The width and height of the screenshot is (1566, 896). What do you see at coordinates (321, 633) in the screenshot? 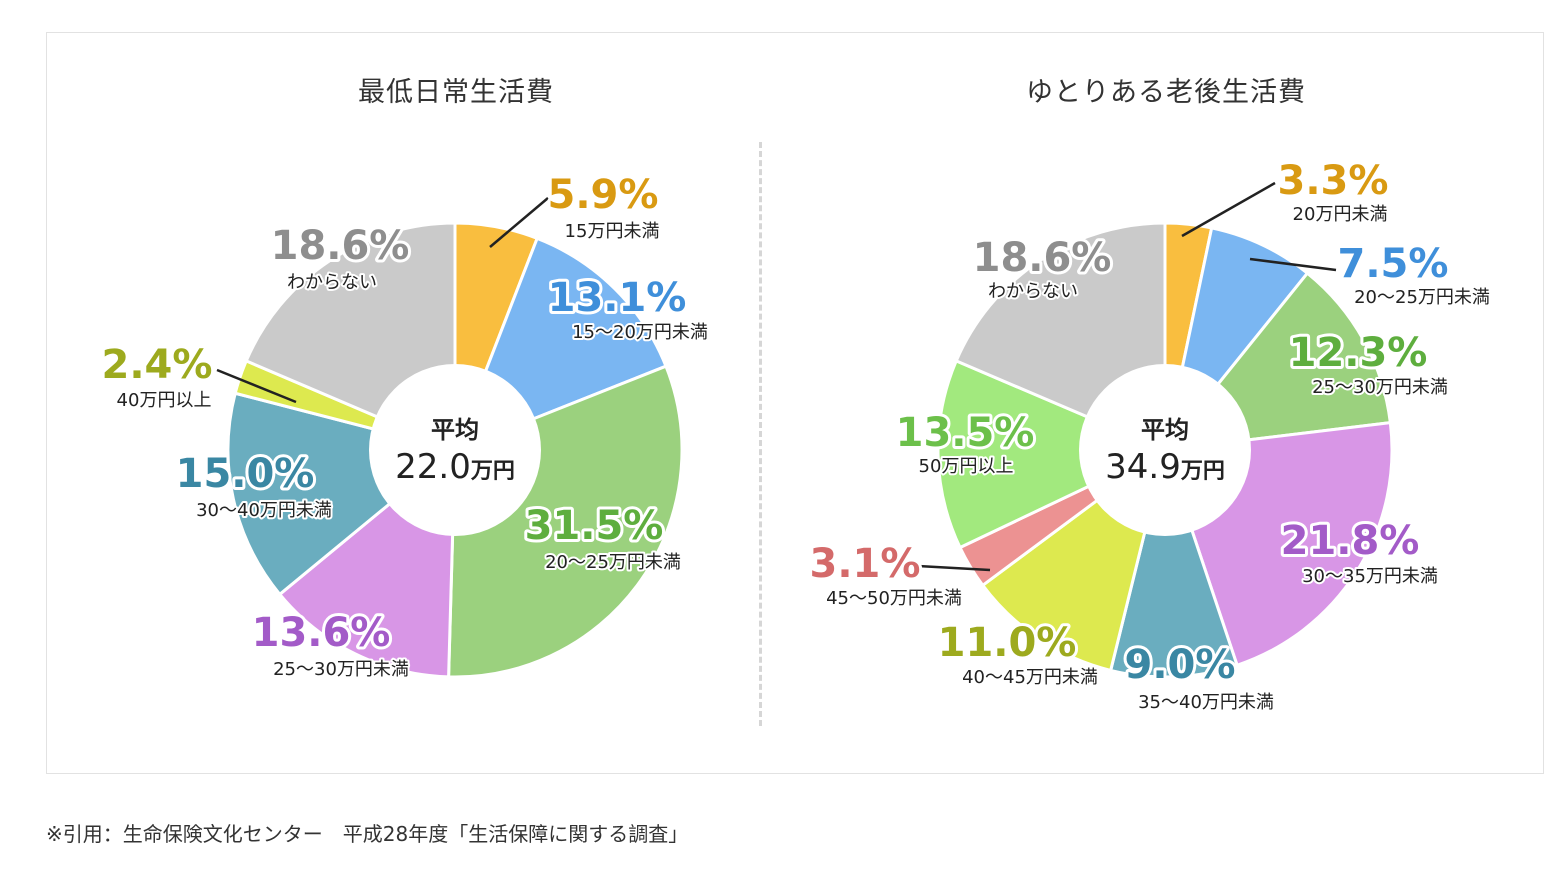
I see `percent-label: 13.6%` at bounding box center [321, 633].